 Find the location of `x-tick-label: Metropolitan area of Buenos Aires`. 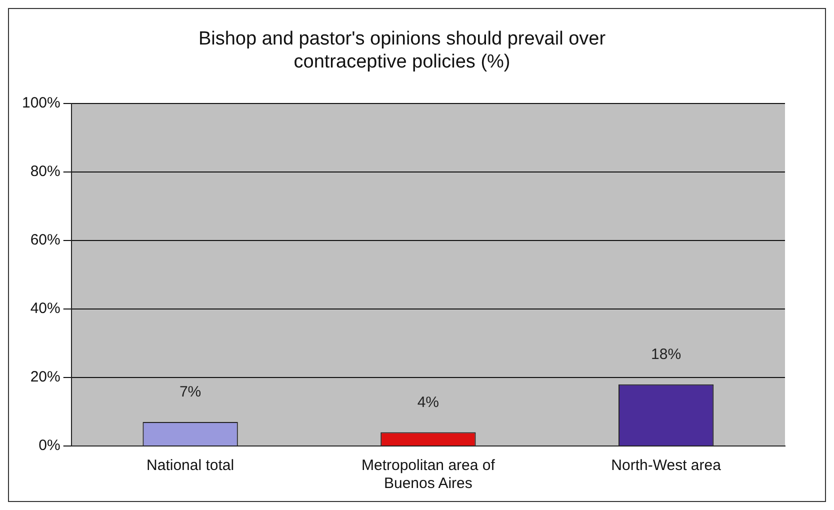

x-tick-label: Metropolitan area of Buenos Aires is located at coordinates (428, 474).